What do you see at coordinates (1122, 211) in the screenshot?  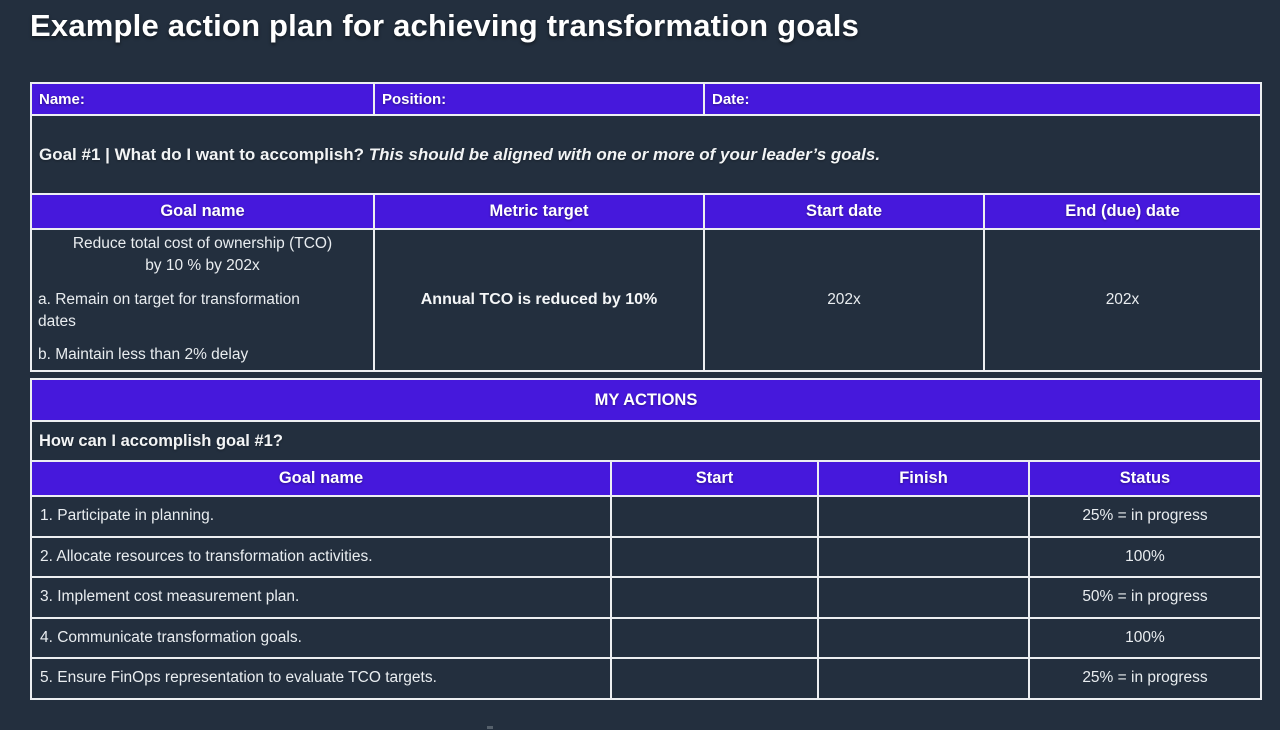 I see `column-header-end-date: End (due) date` at bounding box center [1122, 211].